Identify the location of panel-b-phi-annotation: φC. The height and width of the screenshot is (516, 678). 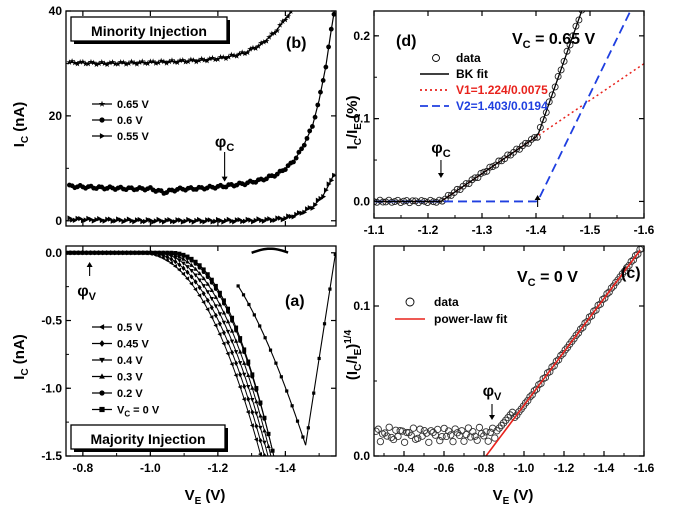
(224, 144).